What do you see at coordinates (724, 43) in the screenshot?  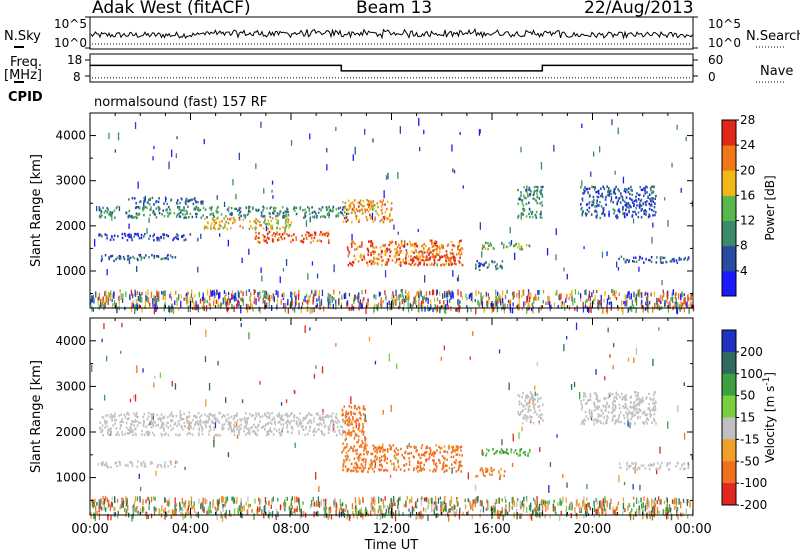 I see `nsearch-tick-bottom: 10^0` at bounding box center [724, 43].